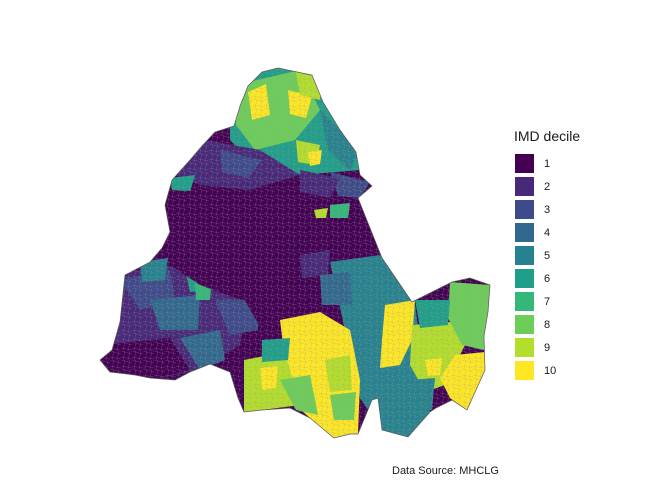 The height and width of the screenshot is (480, 672). What do you see at coordinates (550, 370) in the screenshot?
I see `legend-label: 10` at bounding box center [550, 370].